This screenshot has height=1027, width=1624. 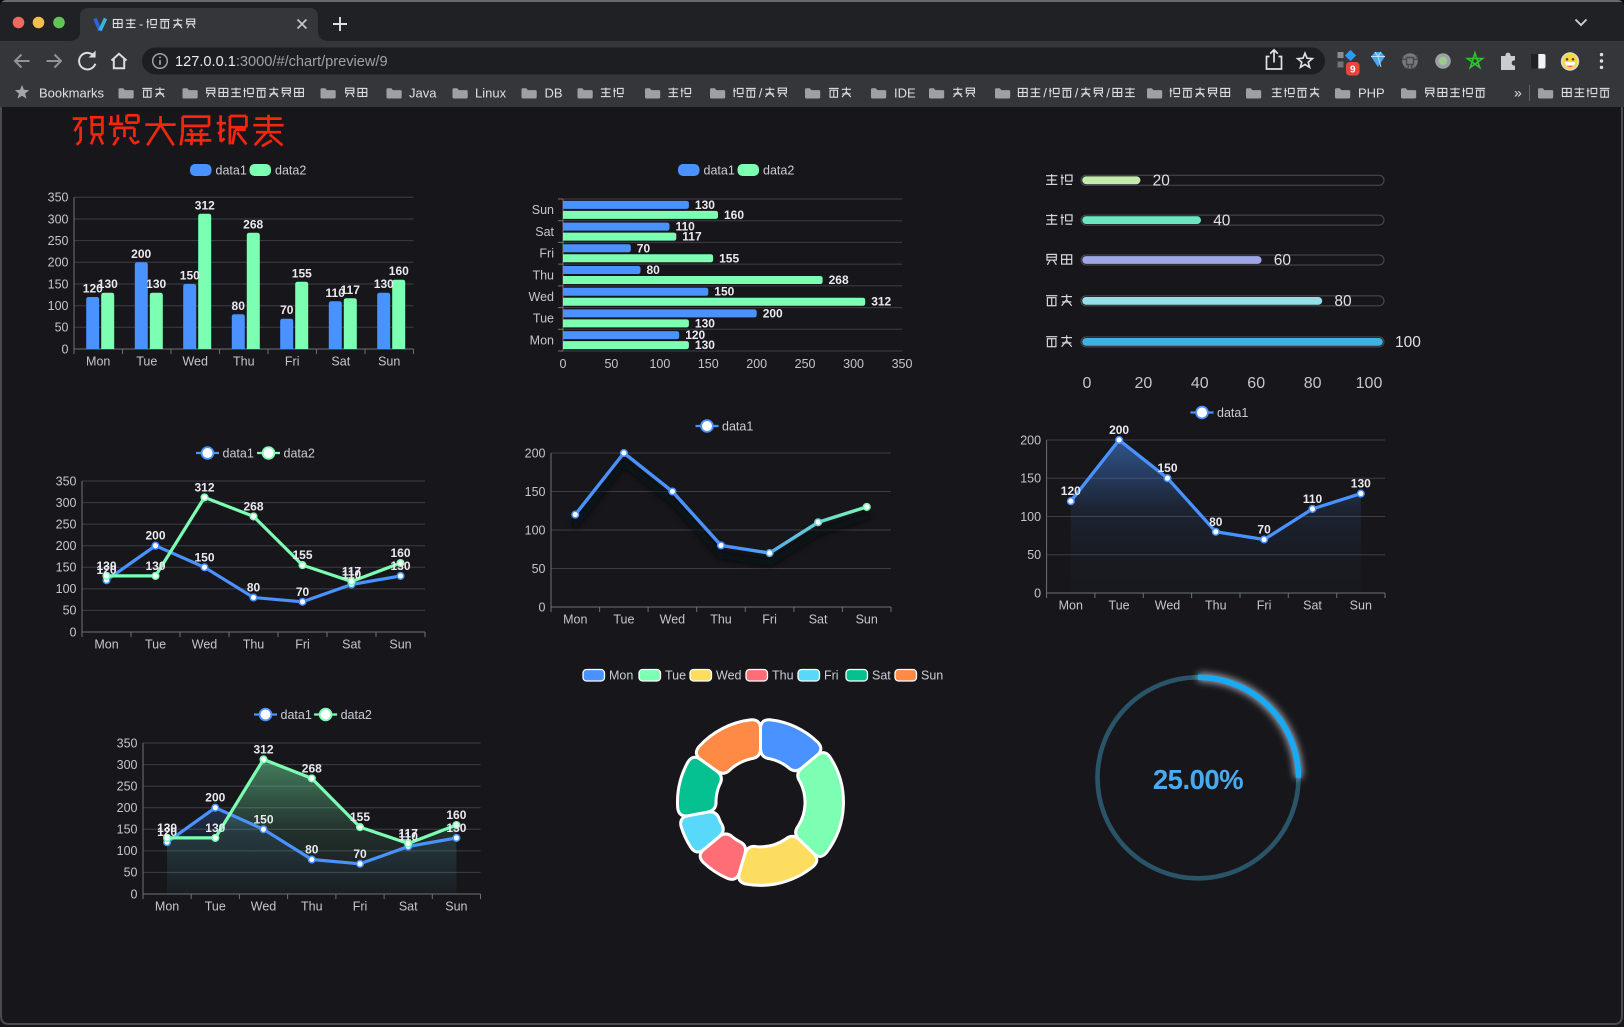 I want to click on svg-text: 9, so click(x=1353, y=70).